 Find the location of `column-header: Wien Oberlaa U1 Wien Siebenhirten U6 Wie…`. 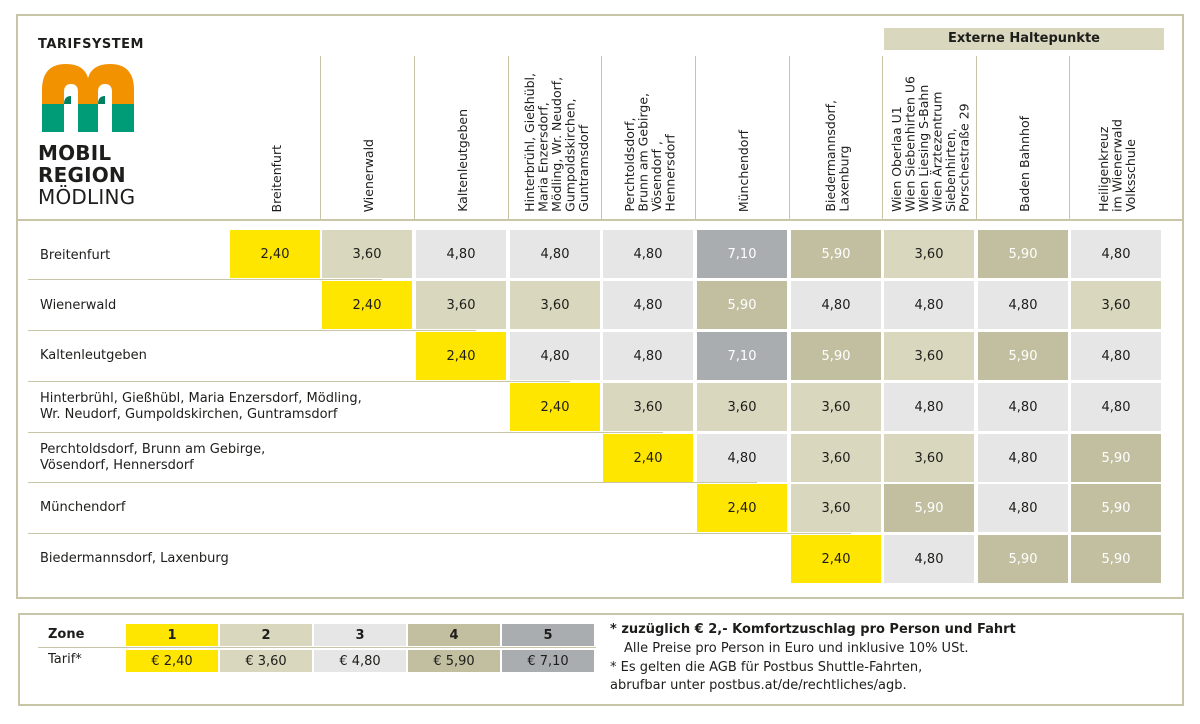

column-header: Wien Oberlaa U1 Wien Siebenhirten U6 Wie… is located at coordinates (930, 134).